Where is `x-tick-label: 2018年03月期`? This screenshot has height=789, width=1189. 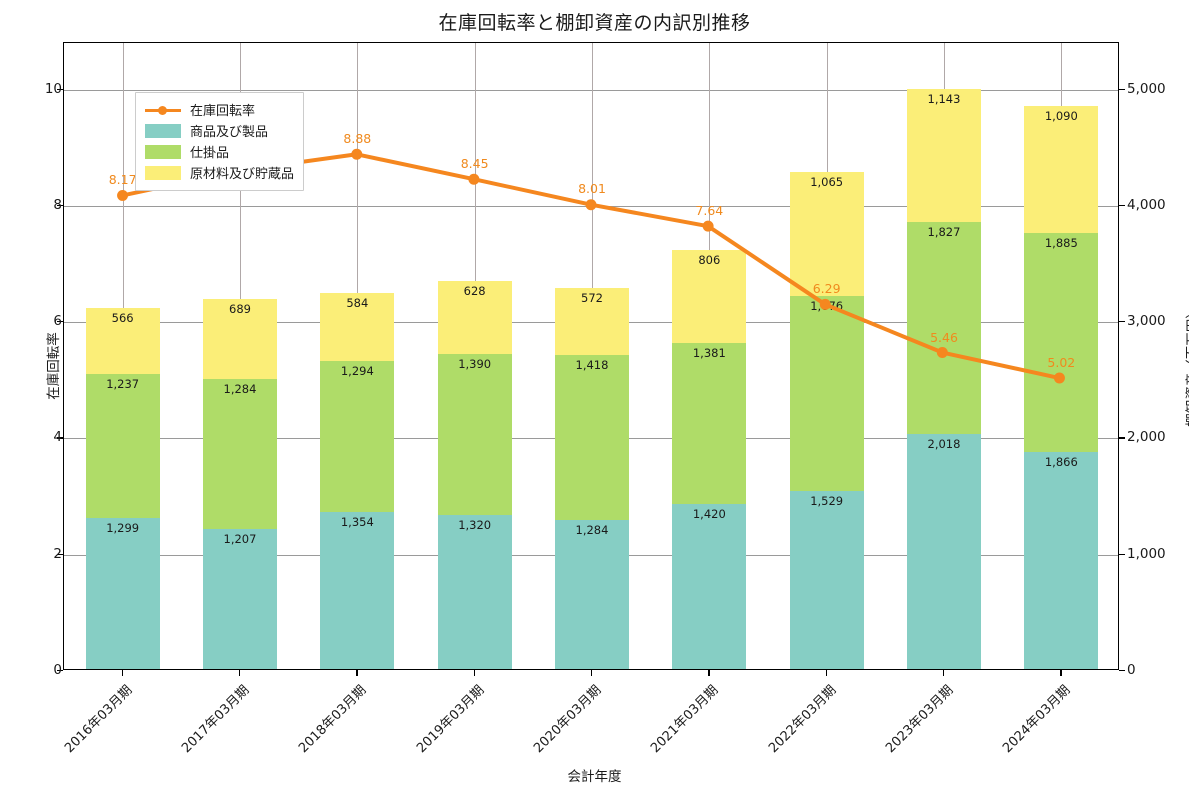
x-tick-label: 2018年03月期 is located at coordinates (333, 719).